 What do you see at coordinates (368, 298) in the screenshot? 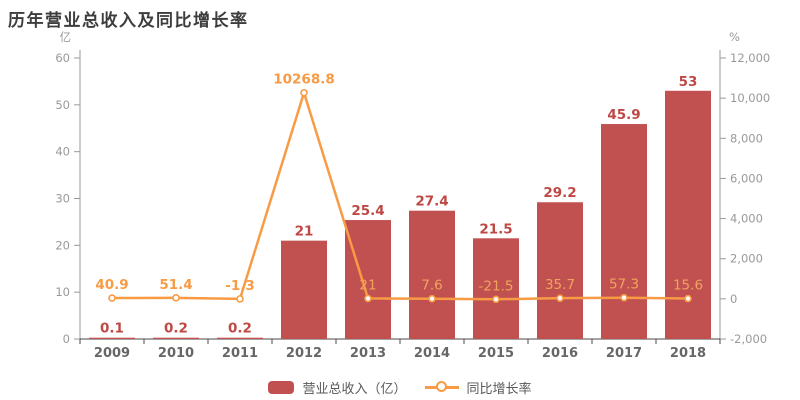
I see `line-point-2013` at bounding box center [368, 298].